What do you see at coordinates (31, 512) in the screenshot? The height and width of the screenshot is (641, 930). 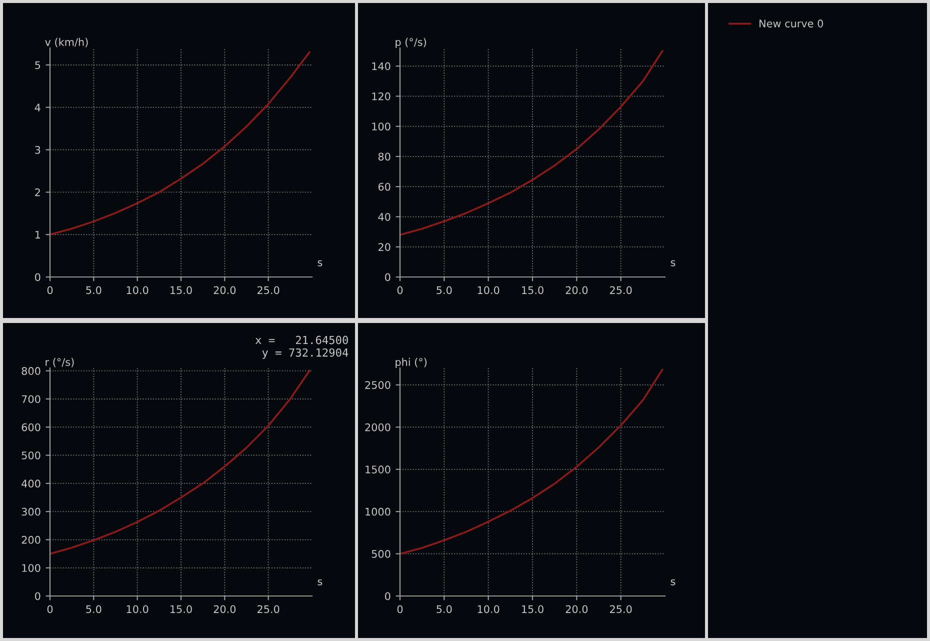 I see `y-tick-label: 300` at bounding box center [31, 512].